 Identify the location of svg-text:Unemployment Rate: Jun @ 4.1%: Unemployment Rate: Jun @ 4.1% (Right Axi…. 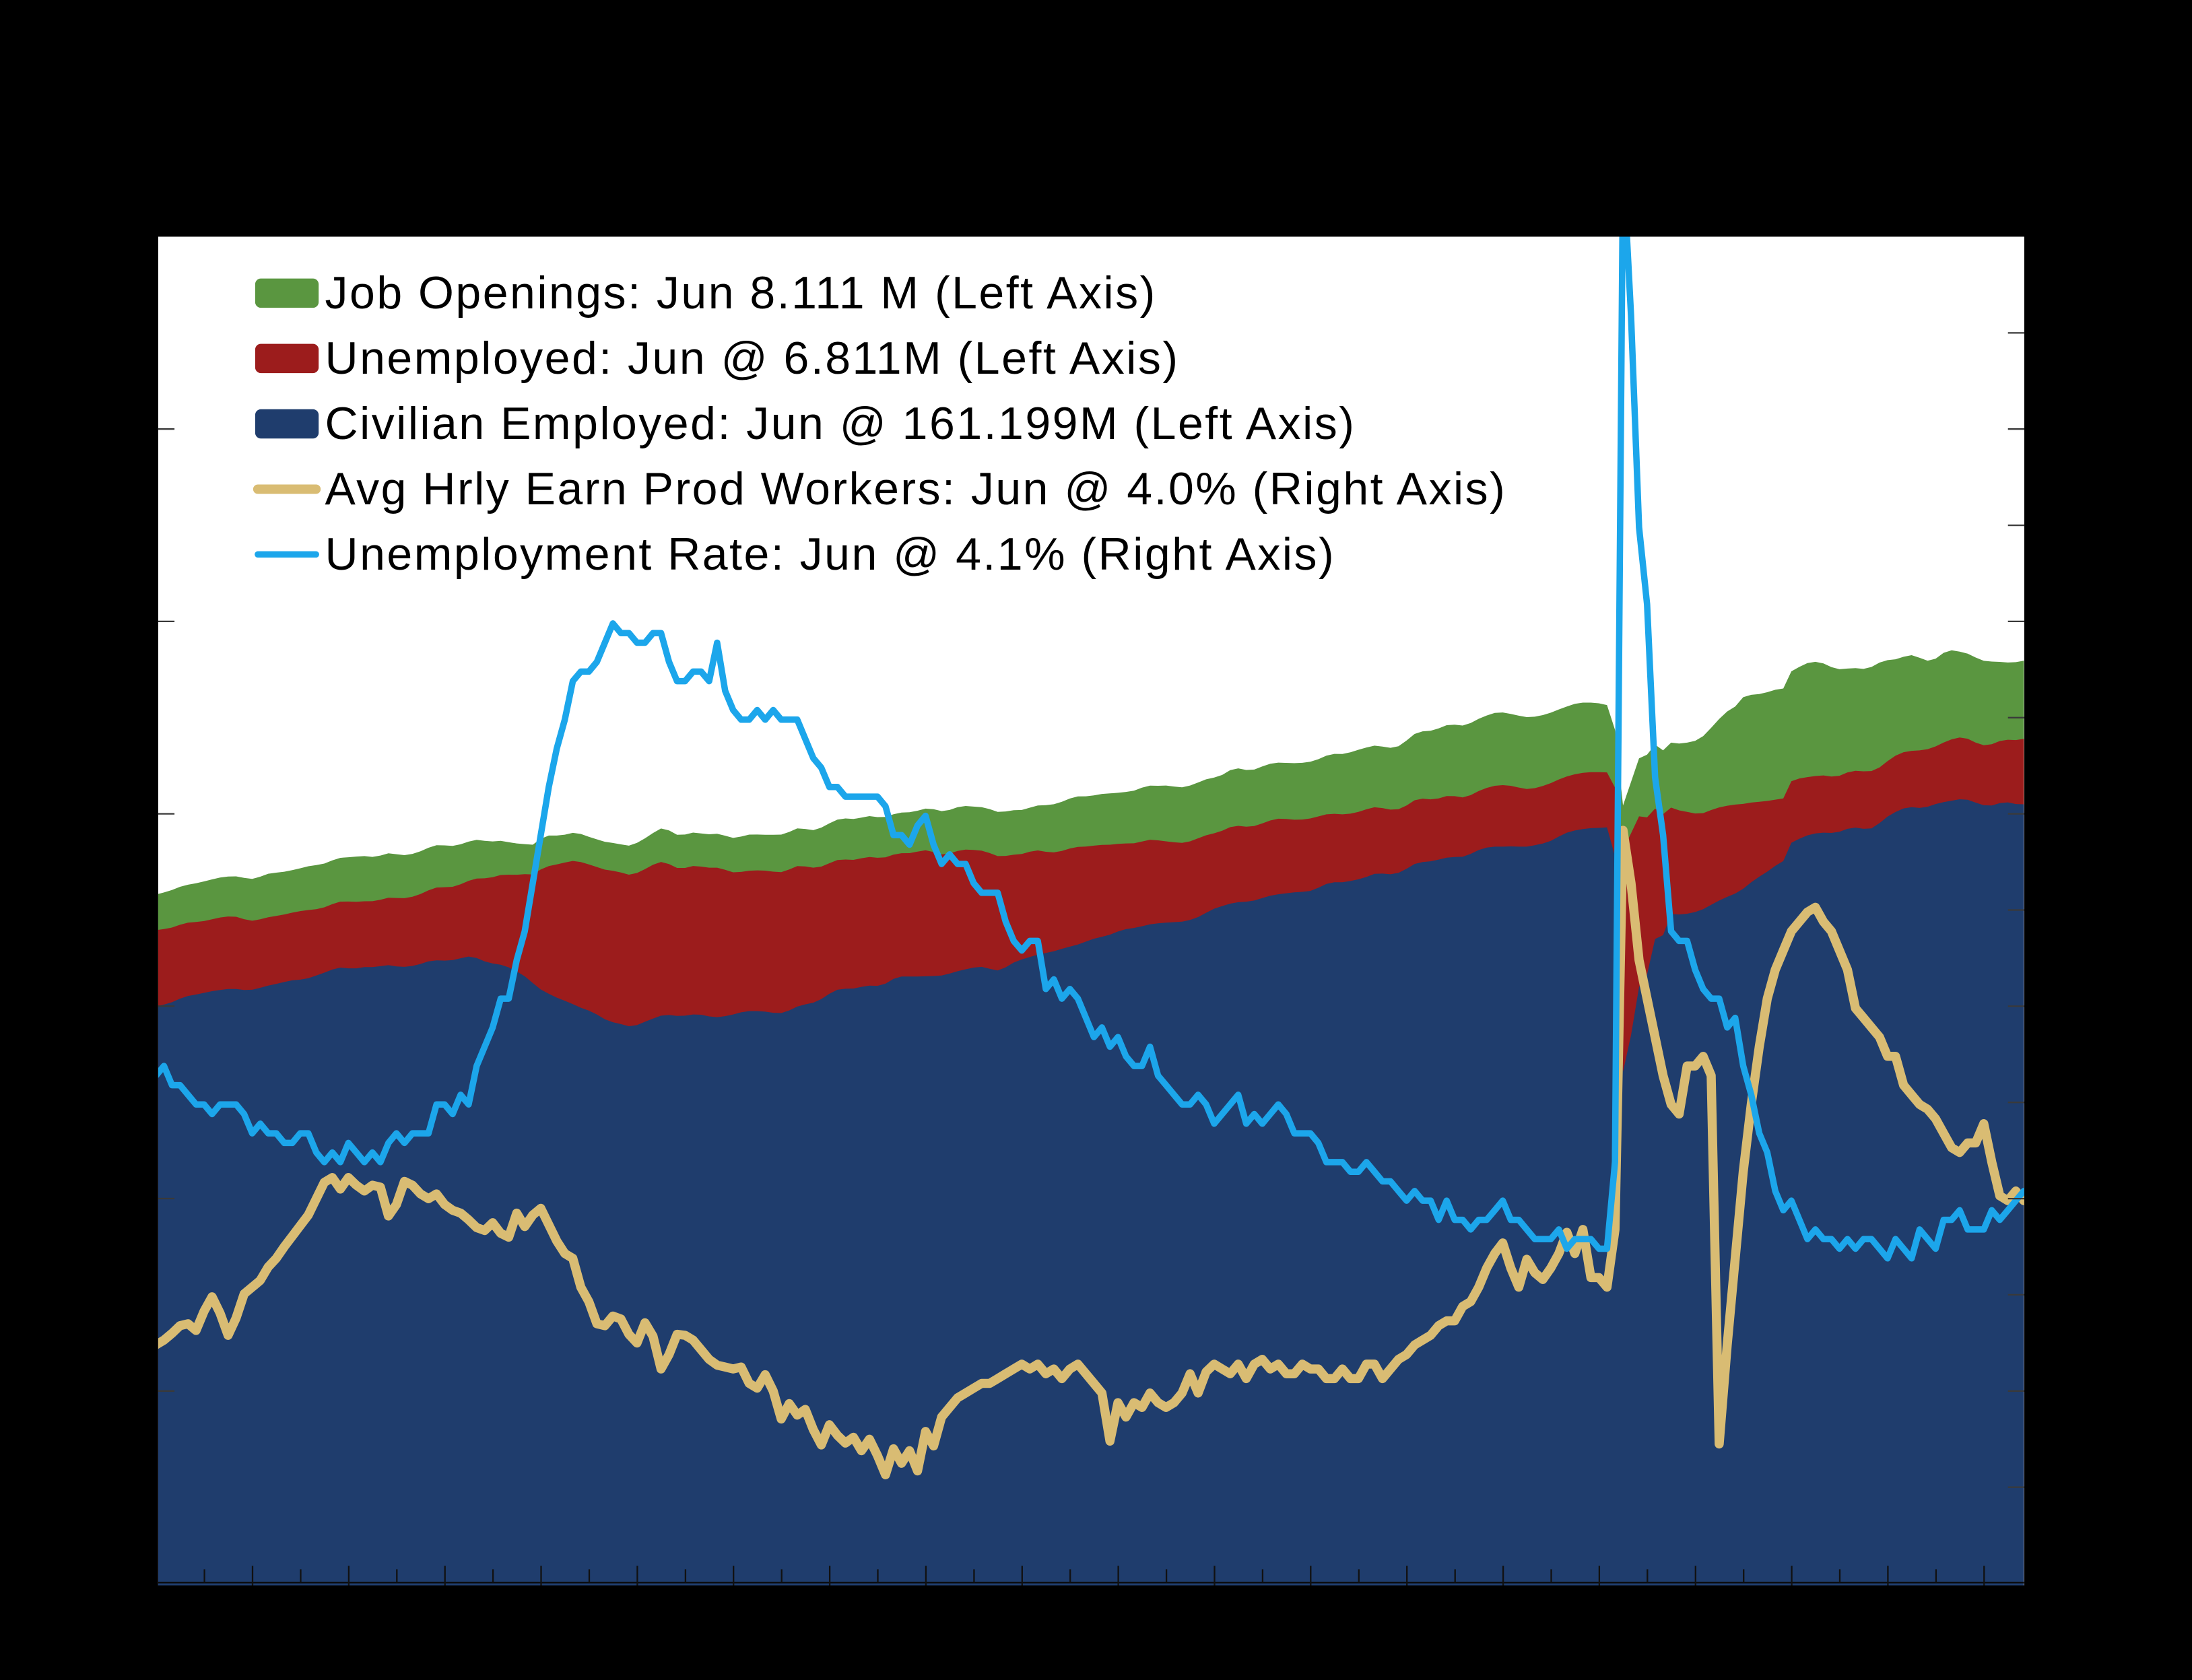
(830, 554).